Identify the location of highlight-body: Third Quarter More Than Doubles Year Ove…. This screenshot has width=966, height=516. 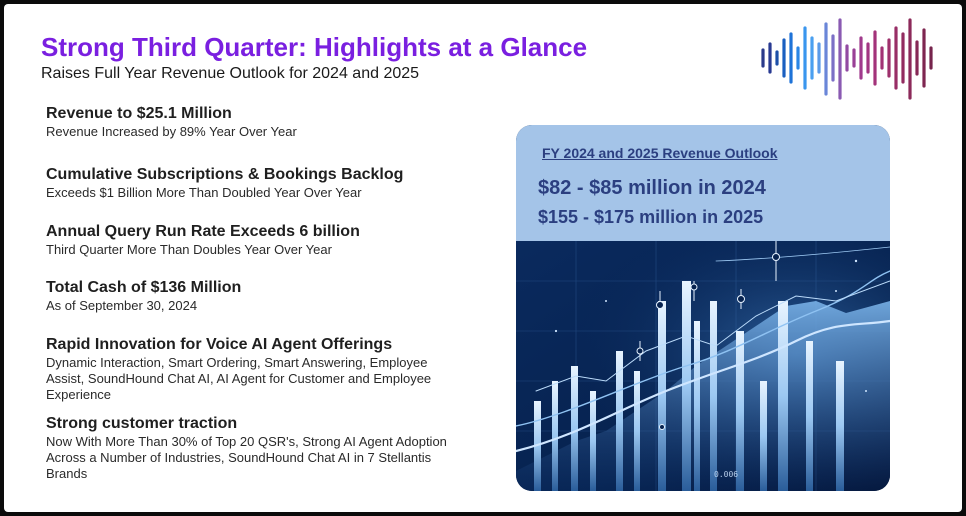
(189, 249).